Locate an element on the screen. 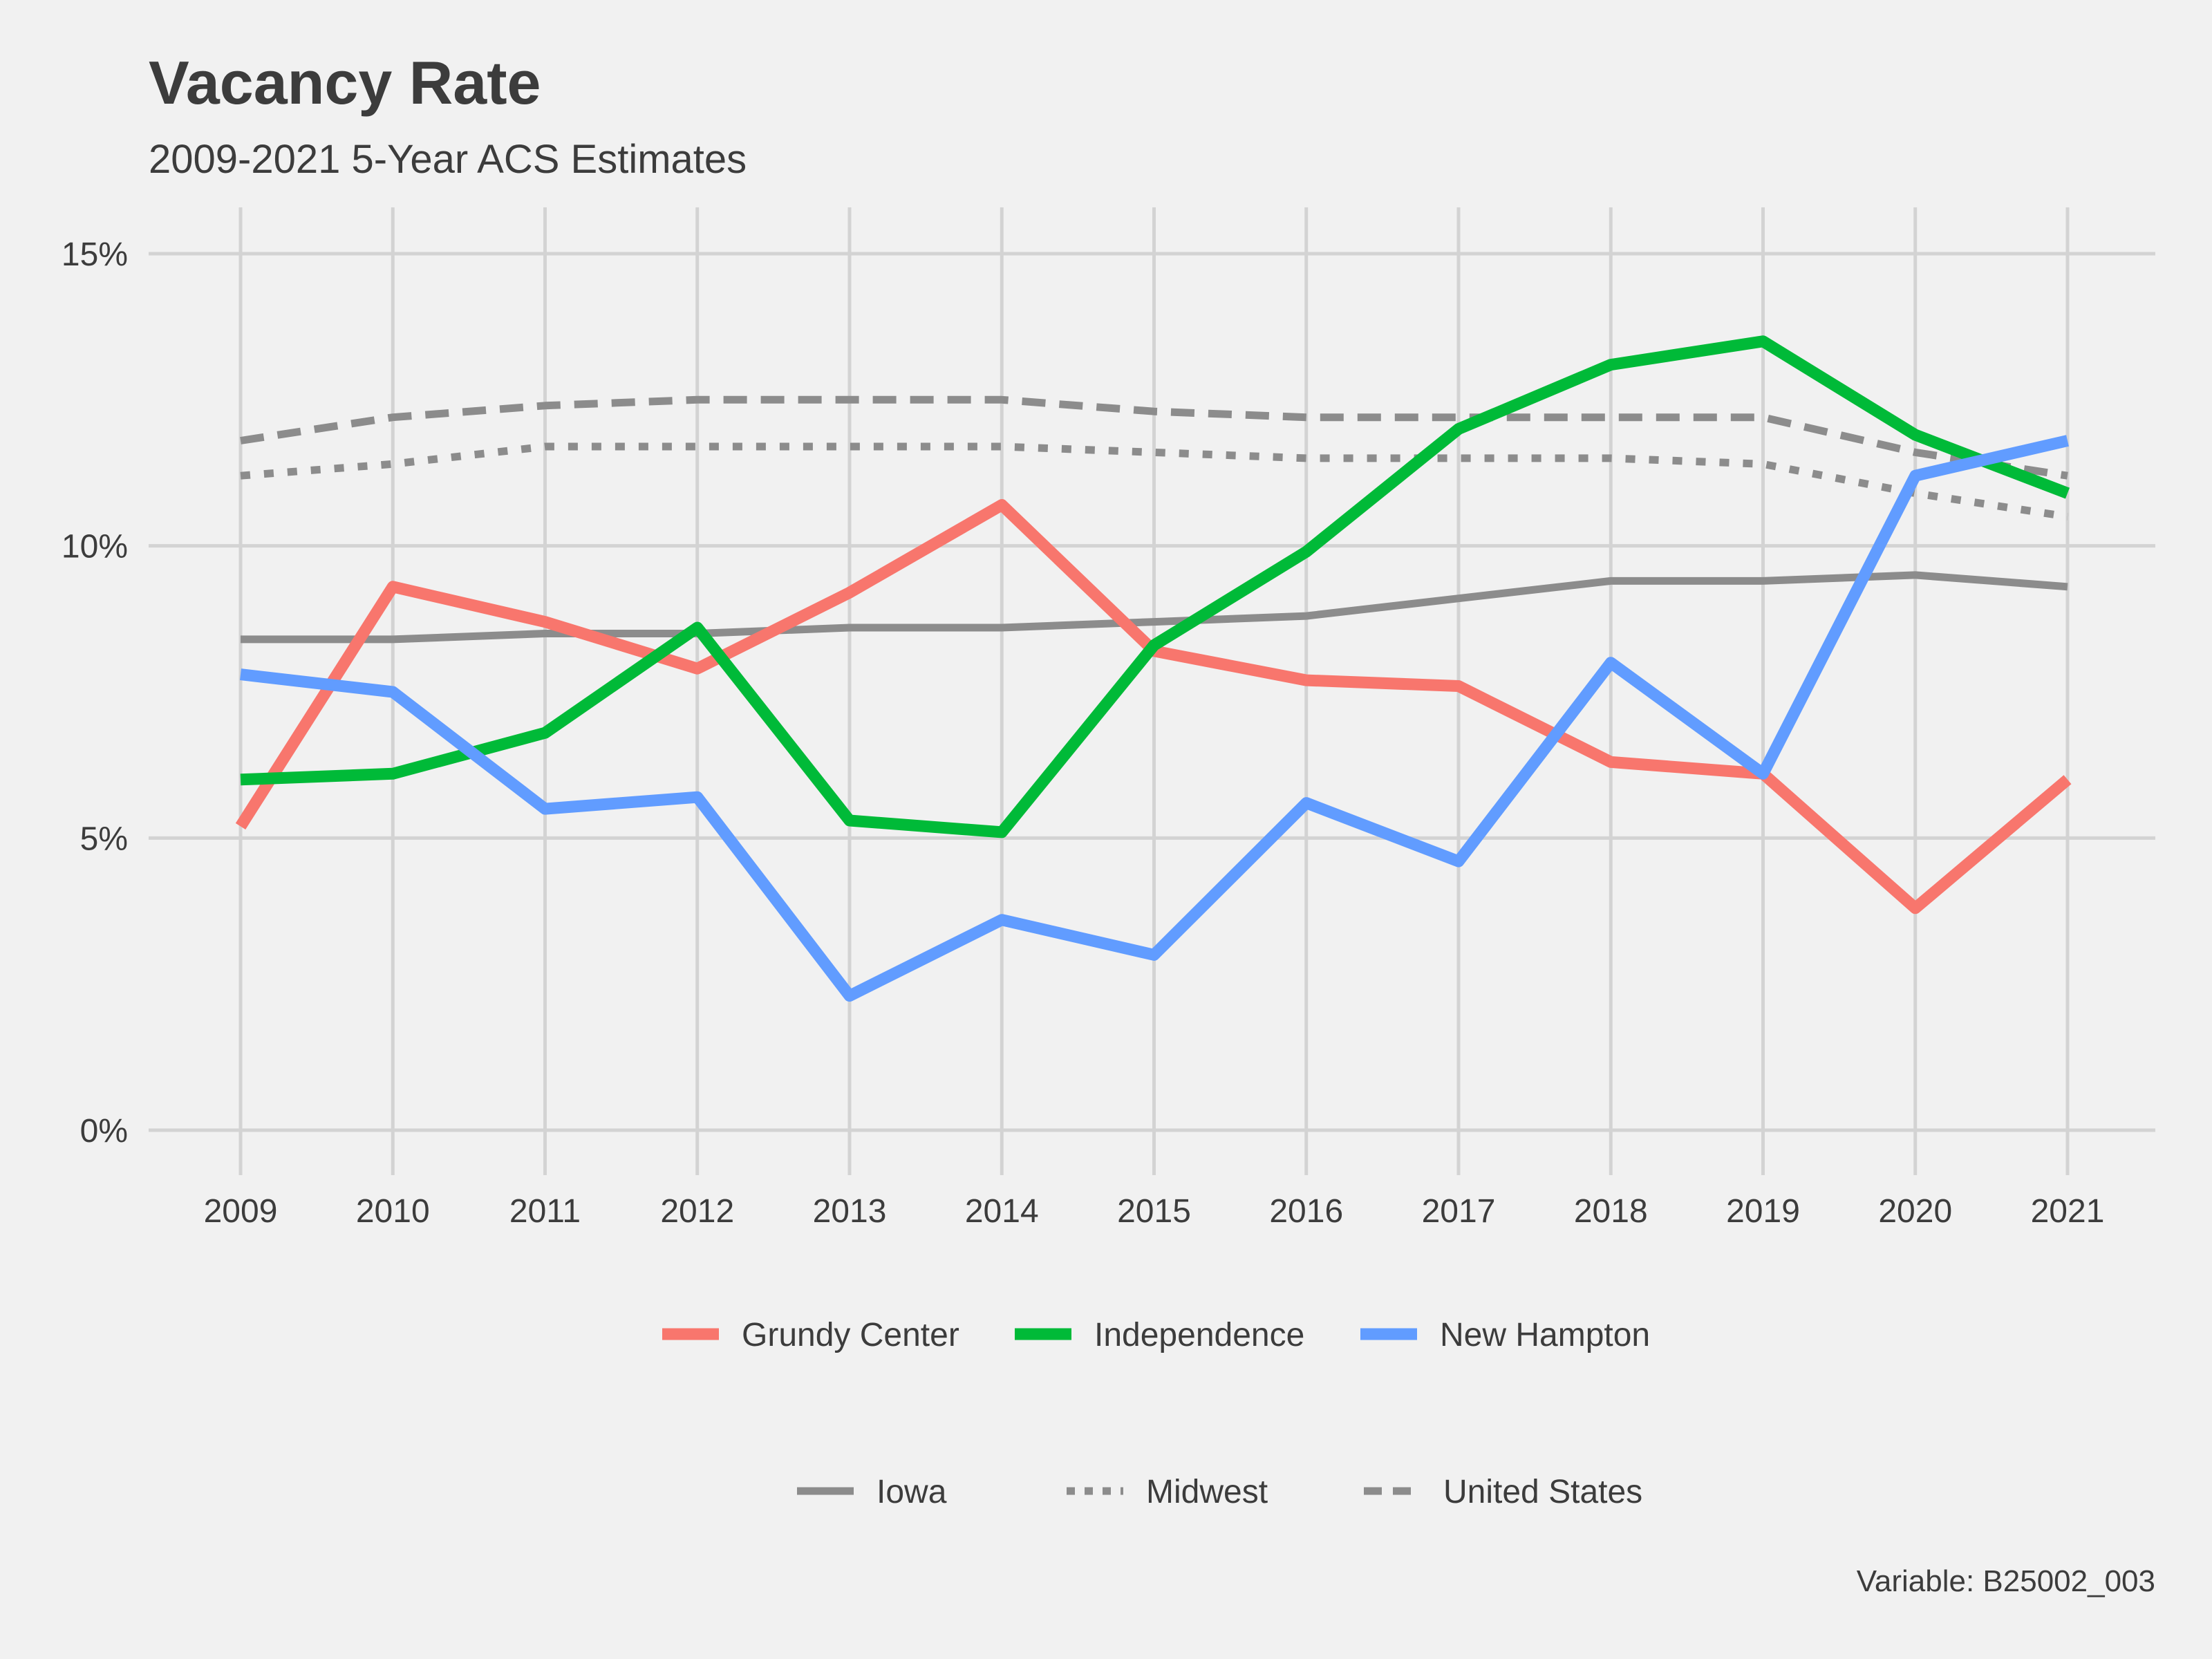  x-tick-label: 2015 is located at coordinates (1154, 1211).